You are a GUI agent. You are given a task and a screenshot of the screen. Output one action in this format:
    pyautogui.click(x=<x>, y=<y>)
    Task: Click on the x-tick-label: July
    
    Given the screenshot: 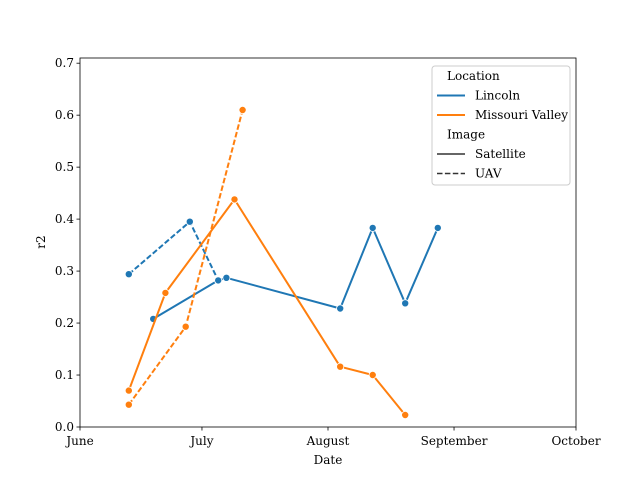 What is the action you would take?
    pyautogui.click(x=200, y=441)
    